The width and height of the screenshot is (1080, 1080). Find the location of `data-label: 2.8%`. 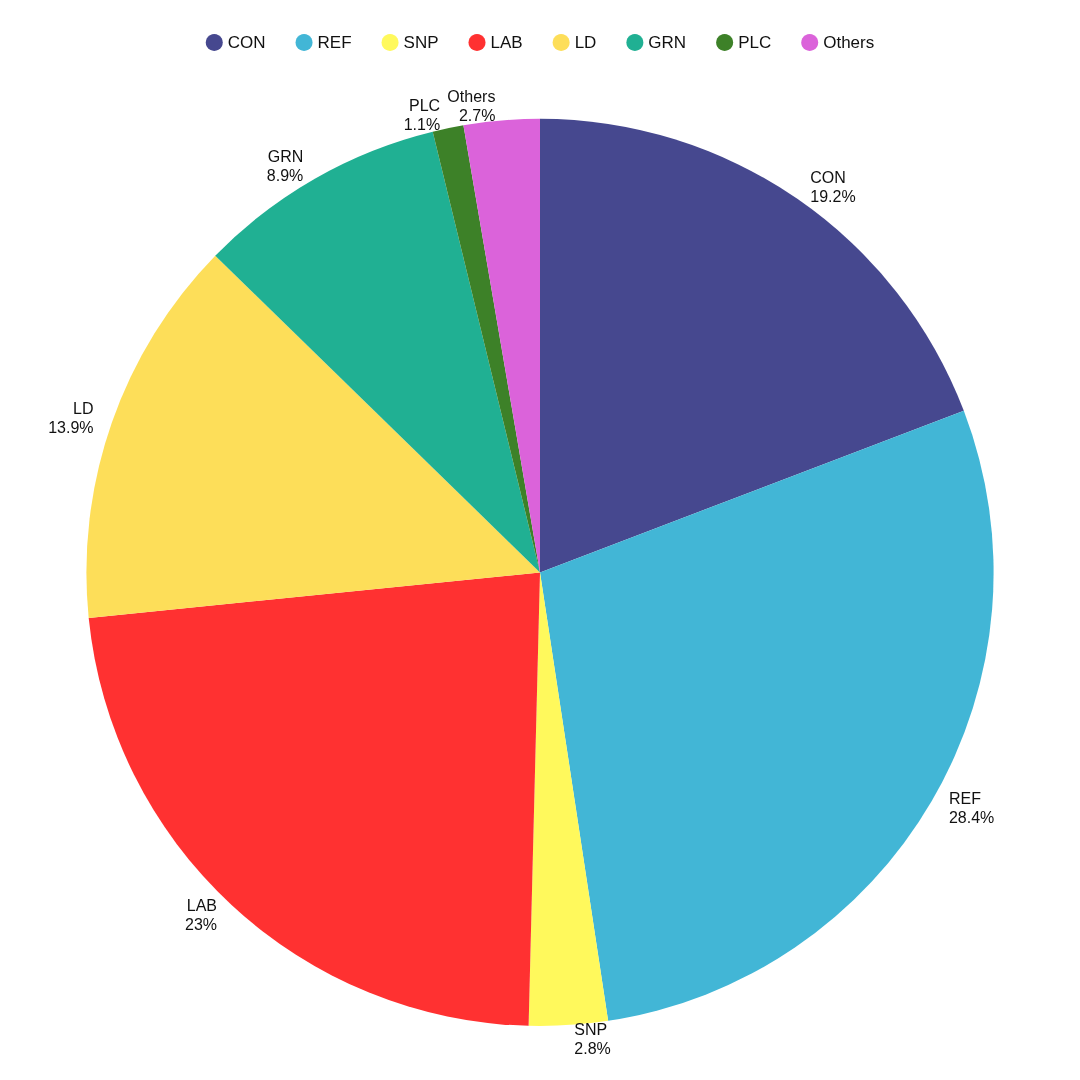

data-label: 2.8% is located at coordinates (592, 1049).